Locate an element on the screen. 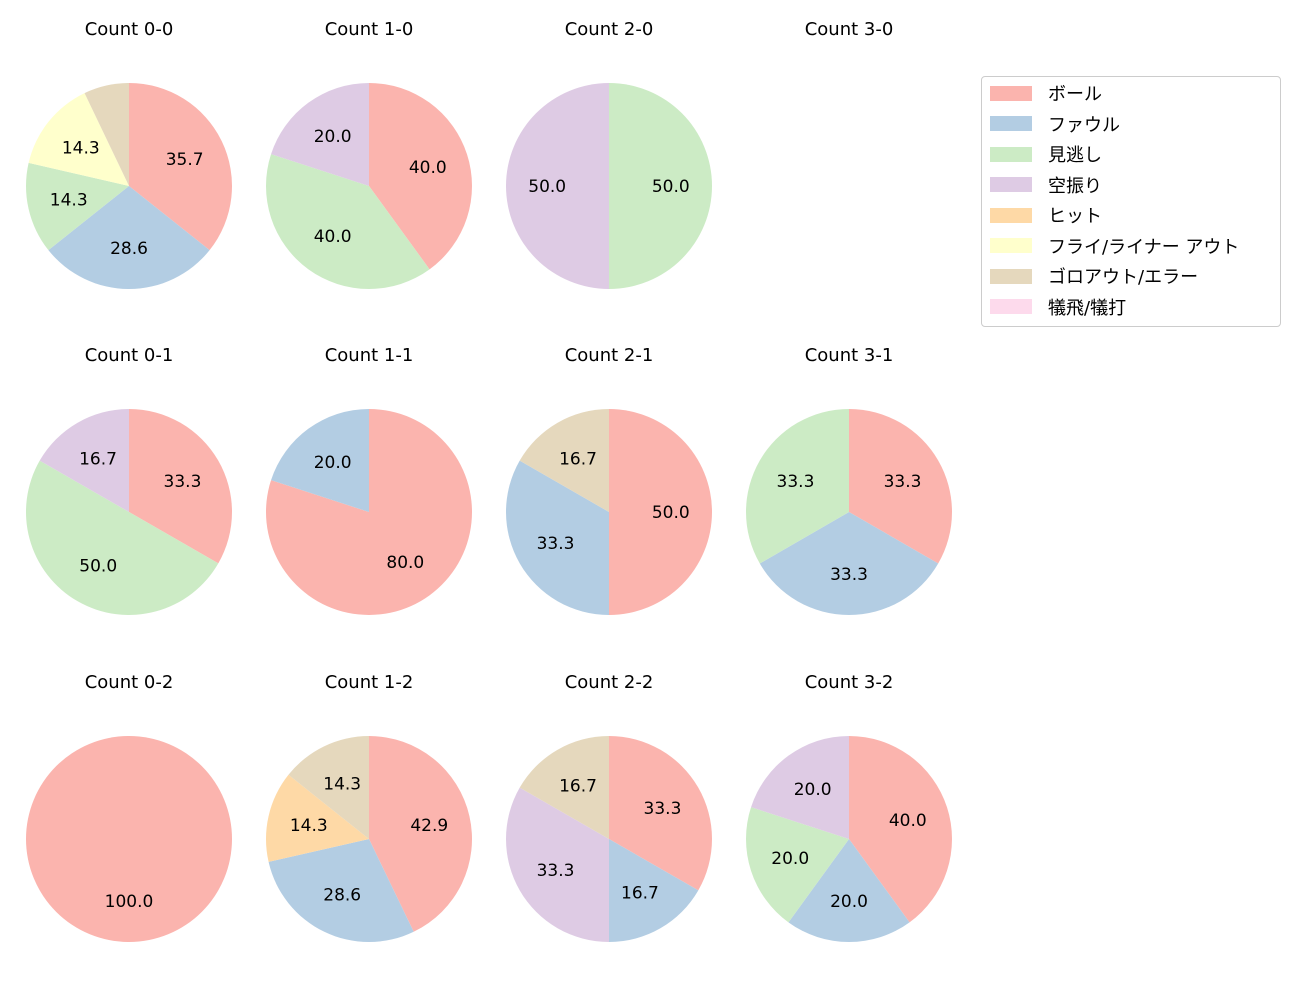  slice-label: 80.0 is located at coordinates (405, 563).